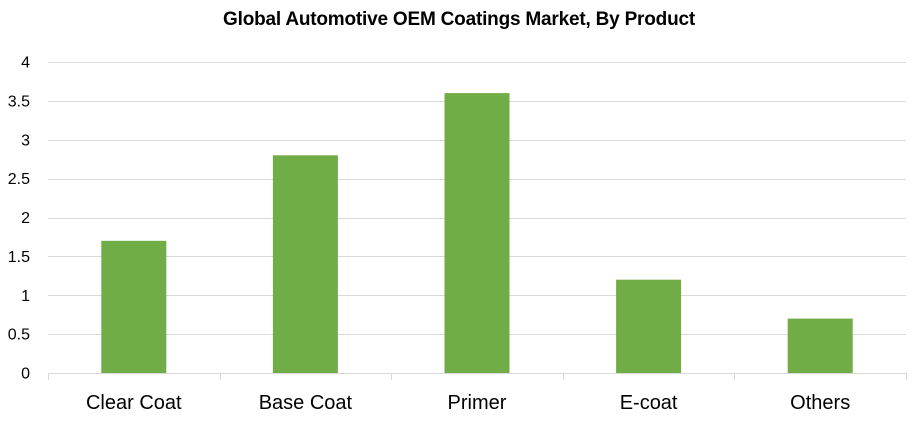 Image resolution: width=918 pixels, height=421 pixels. Describe the element at coordinates (25, 374) in the screenshot. I see `y-tick-label: 0` at that location.